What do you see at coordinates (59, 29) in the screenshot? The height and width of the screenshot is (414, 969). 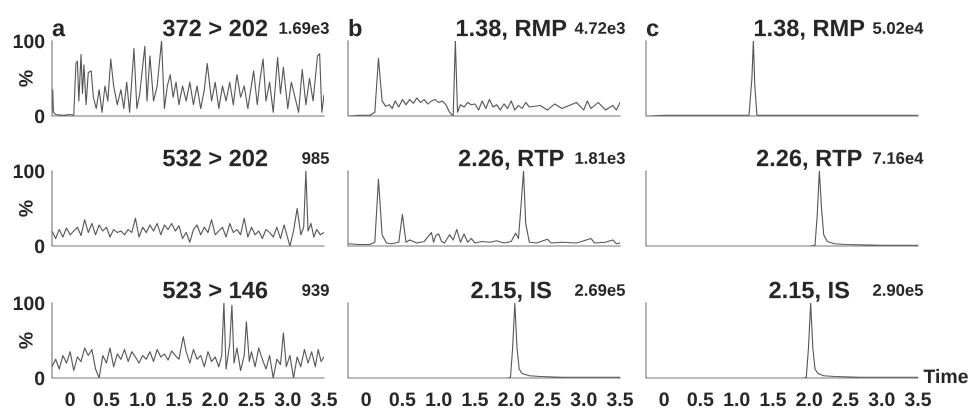 I see `text: a` at bounding box center [59, 29].